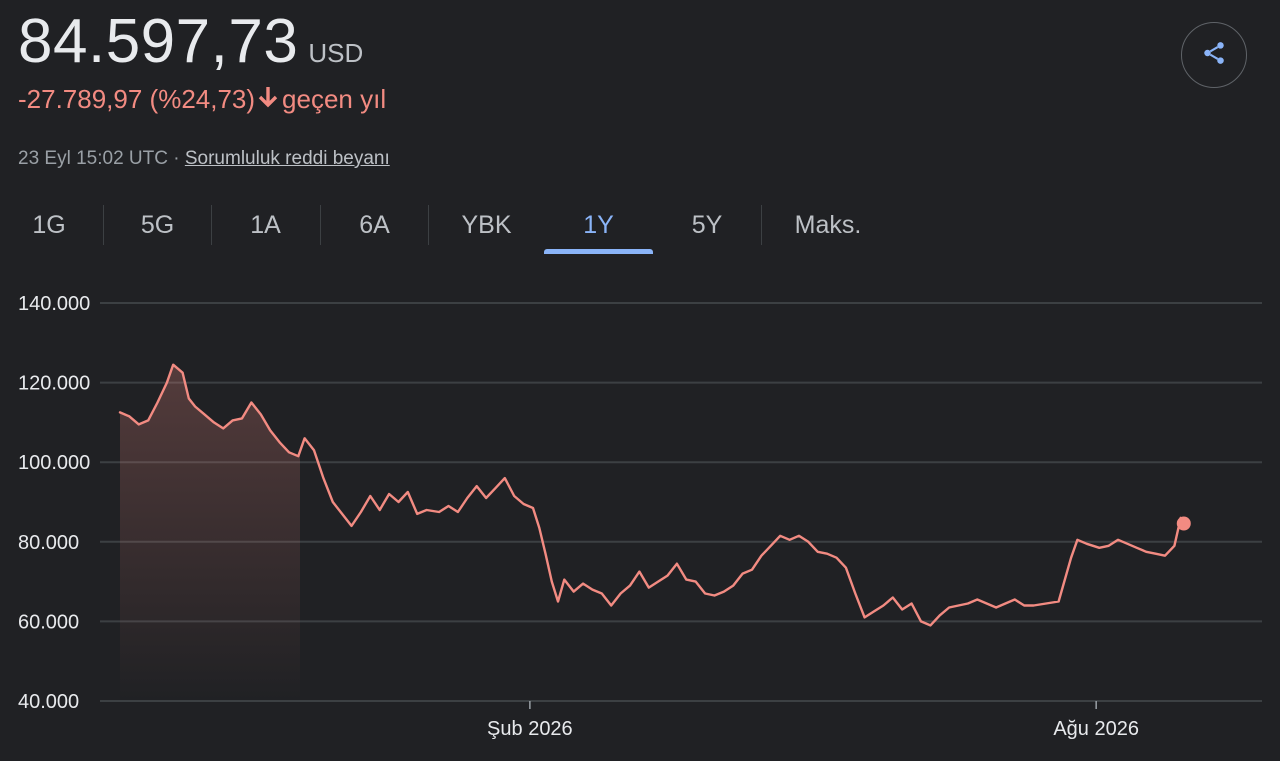  I want to click on timestamp: 23 Eyl 15:02 UTC, so click(93, 158).